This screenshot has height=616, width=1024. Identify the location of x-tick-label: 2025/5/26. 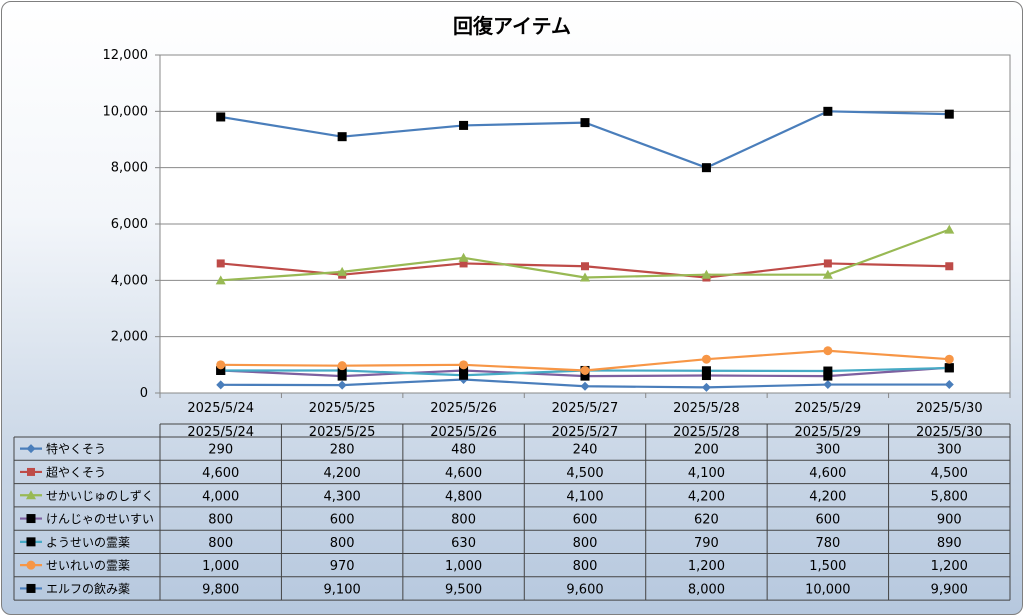
(463, 408).